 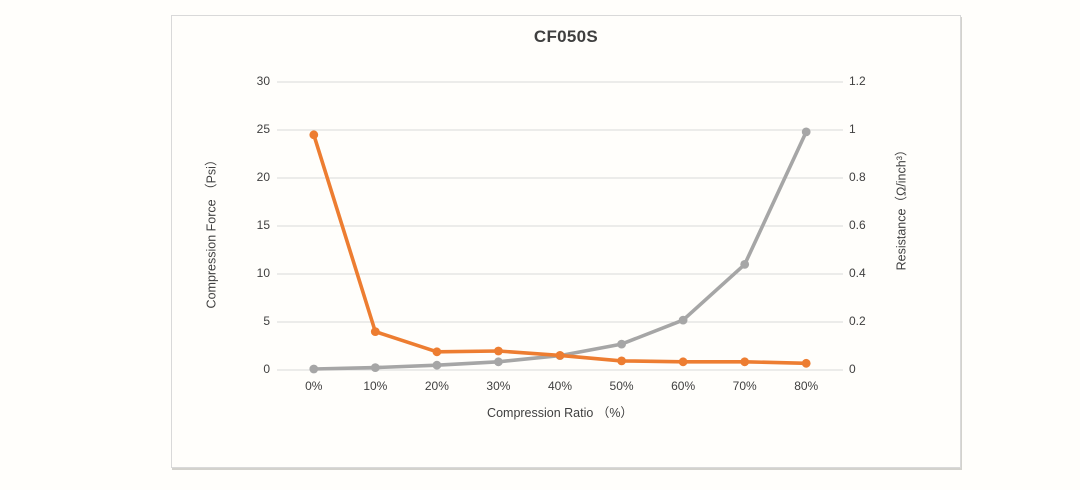 I want to click on left-axis-tick-label: 25, so click(x=263, y=129).